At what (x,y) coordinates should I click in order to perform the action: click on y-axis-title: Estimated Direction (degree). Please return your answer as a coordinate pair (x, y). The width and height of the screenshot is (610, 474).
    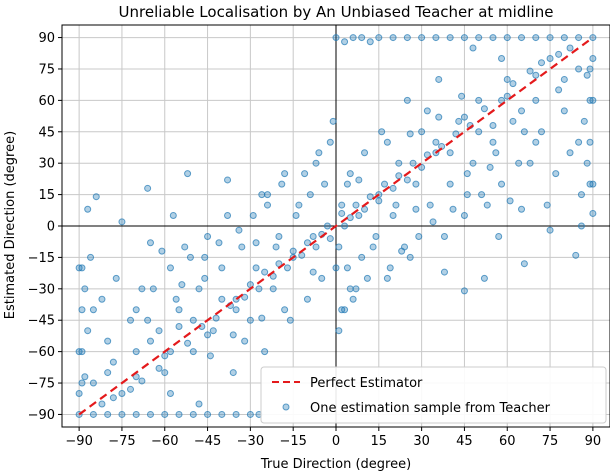
    Looking at the image, I should click on (10, 225).